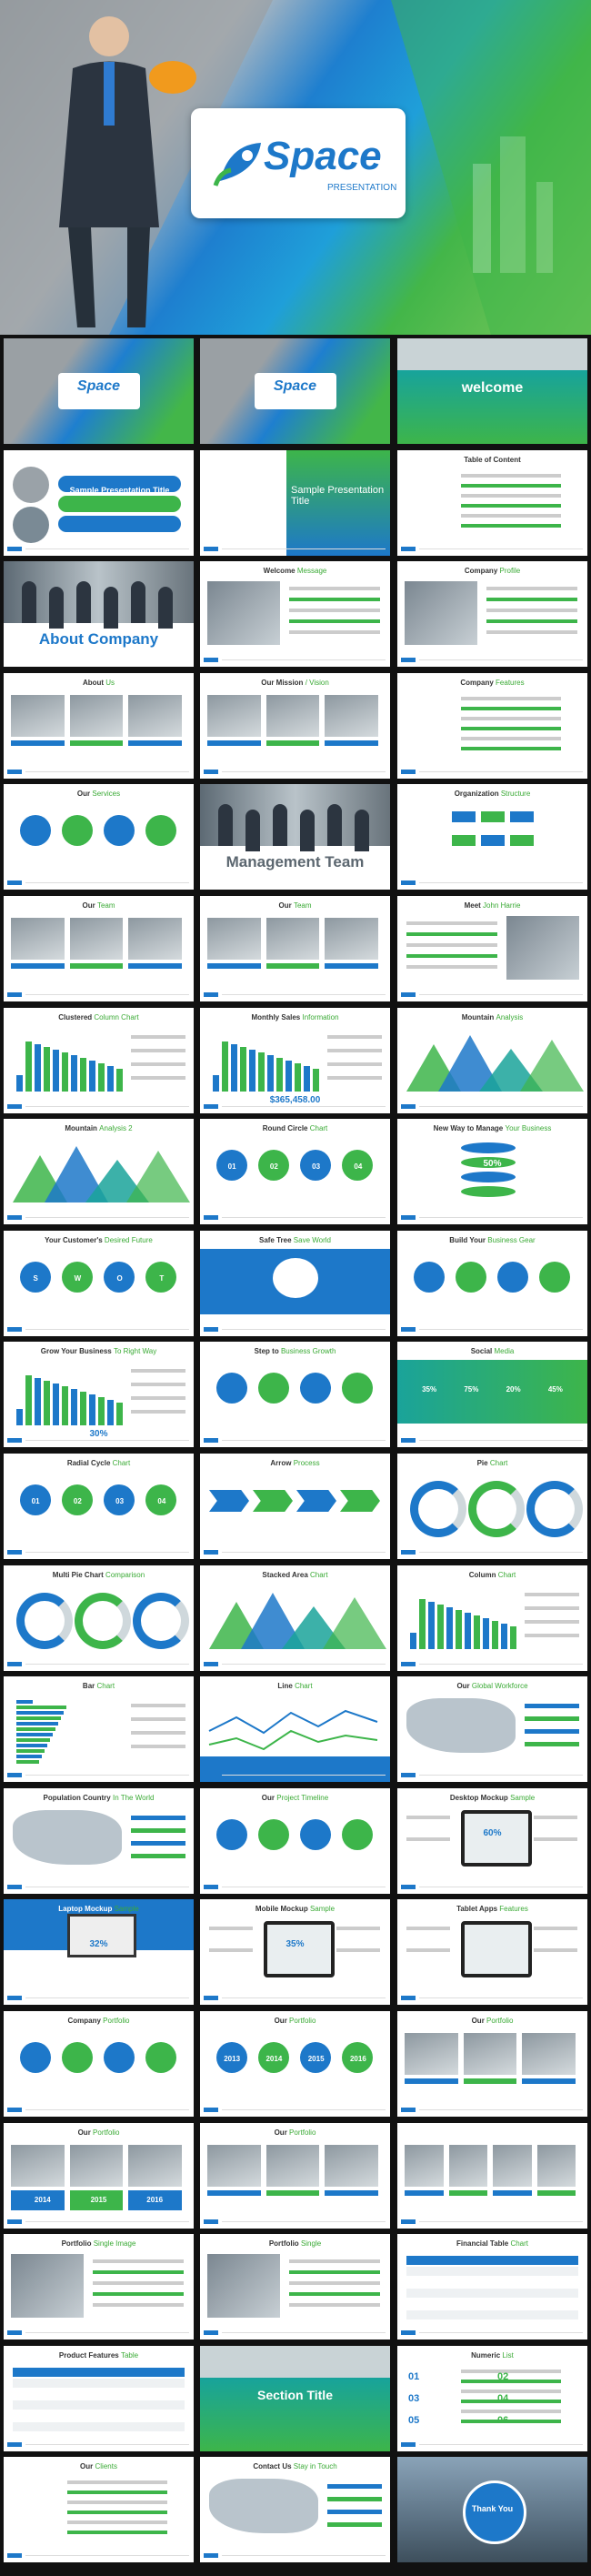  What do you see at coordinates (295, 2394) in the screenshot?
I see `slide-title-main: Section Title` at bounding box center [295, 2394].